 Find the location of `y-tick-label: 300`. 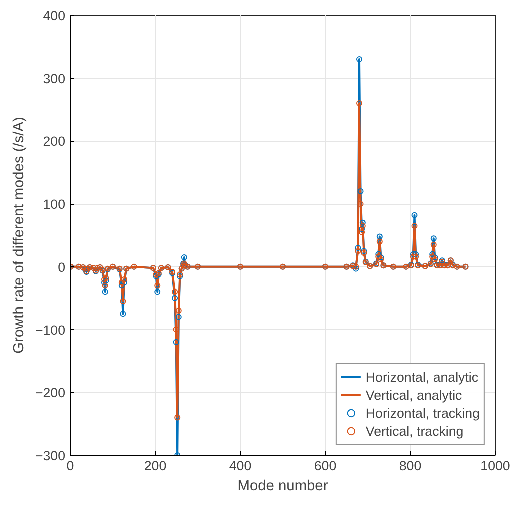

y-tick-label: 300 is located at coordinates (54, 78).